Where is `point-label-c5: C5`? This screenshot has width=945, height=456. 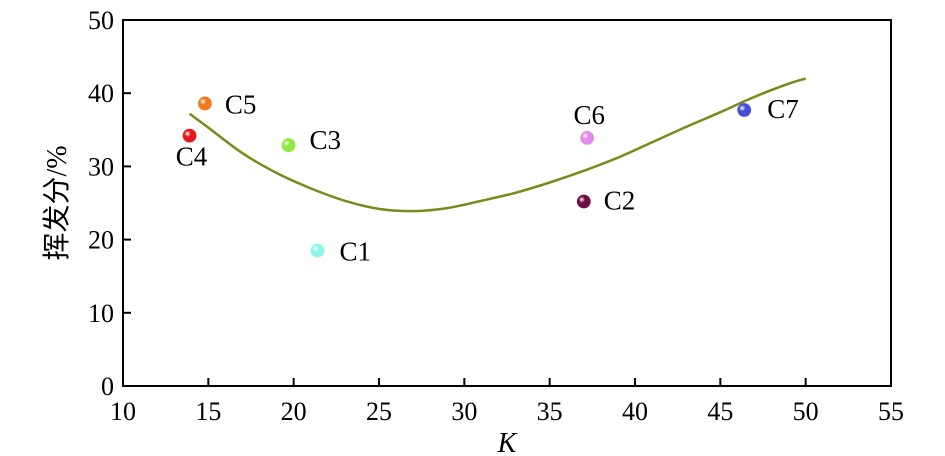 point-label-c5: C5 is located at coordinates (241, 104).